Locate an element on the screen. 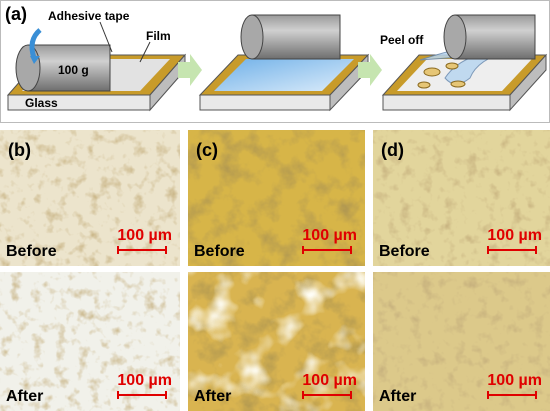 This screenshot has height=411, width=550. panel-label: (c) is located at coordinates (207, 150).